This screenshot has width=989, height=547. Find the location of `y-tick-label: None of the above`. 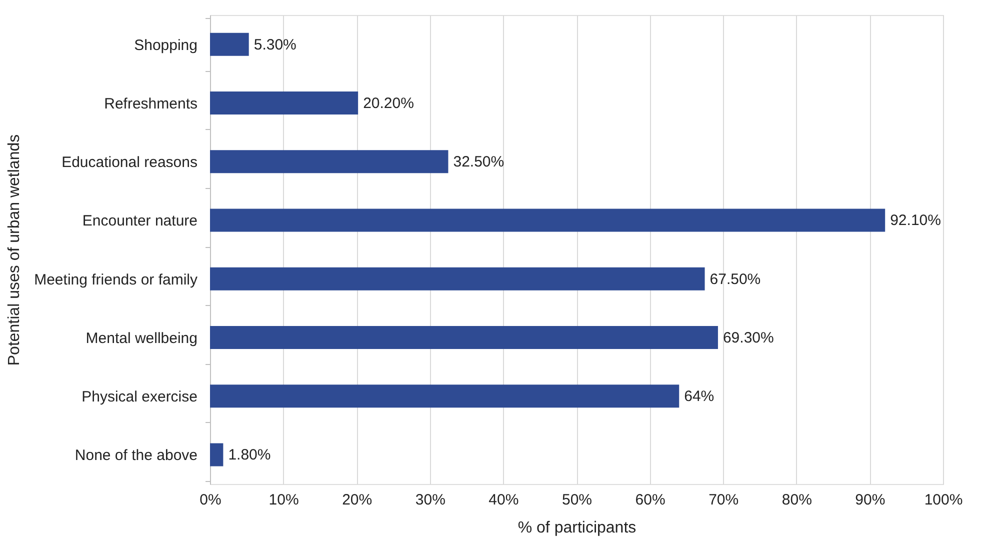

y-tick-label: None of the above is located at coordinates (136, 455).